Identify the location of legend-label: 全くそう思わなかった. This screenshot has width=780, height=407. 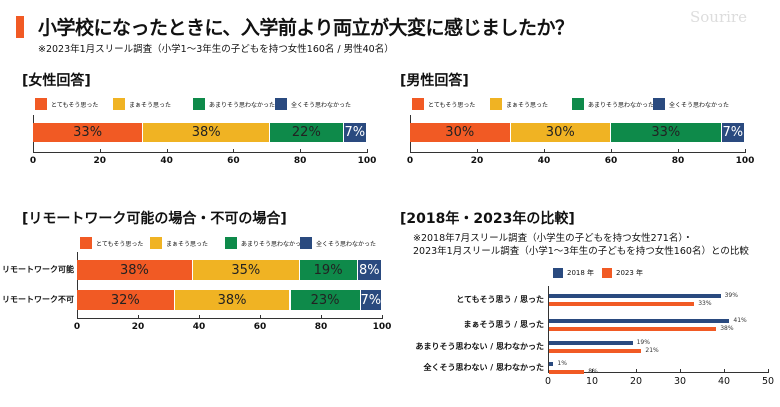
(699, 105).